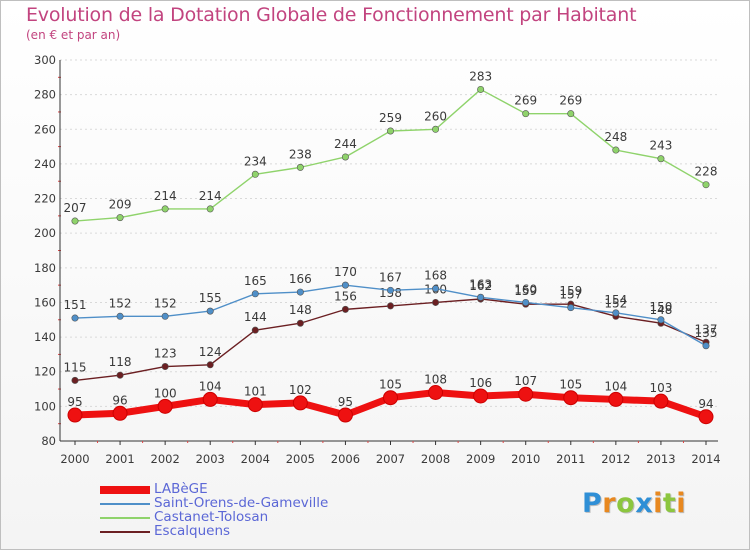  Describe the element at coordinates (706, 333) in the screenshot. I see `data-label: 135` at that location.